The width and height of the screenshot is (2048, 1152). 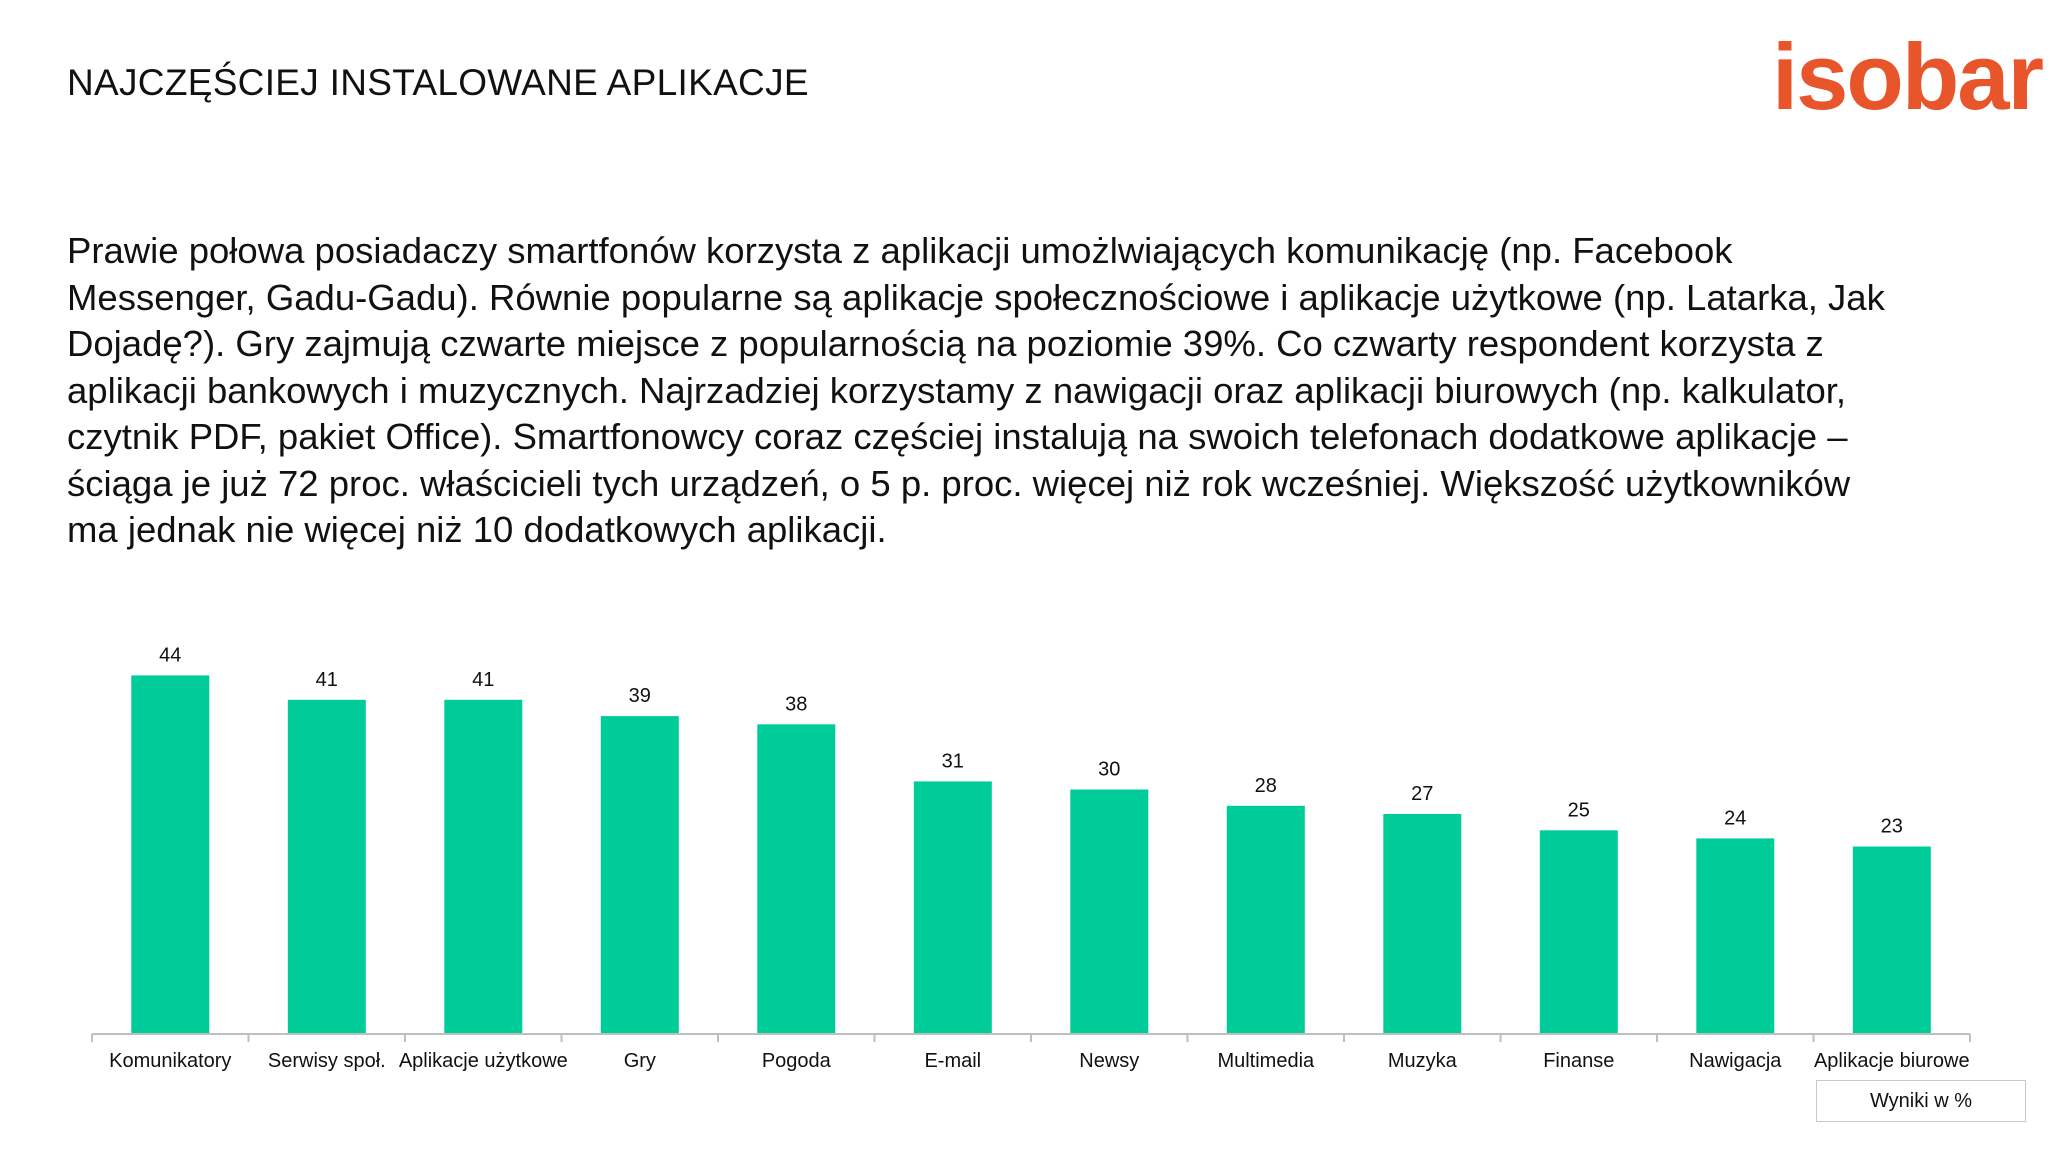 I want to click on category-label-finanse: Finanse, so click(x=1578, y=1061).